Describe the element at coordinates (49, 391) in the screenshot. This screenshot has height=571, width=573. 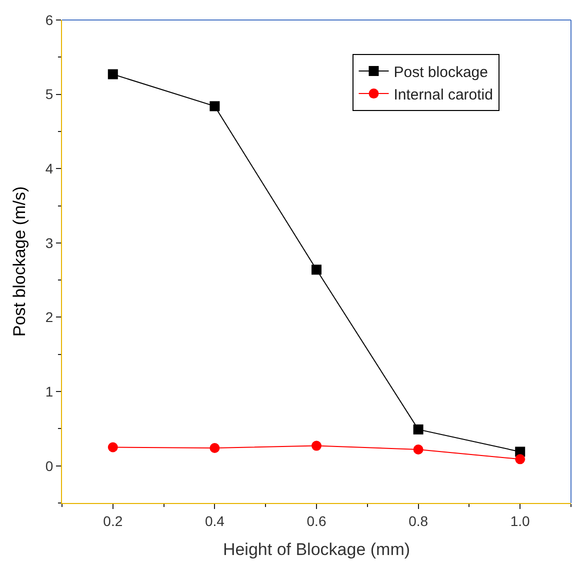
I see `y-tick-label: 1` at that location.